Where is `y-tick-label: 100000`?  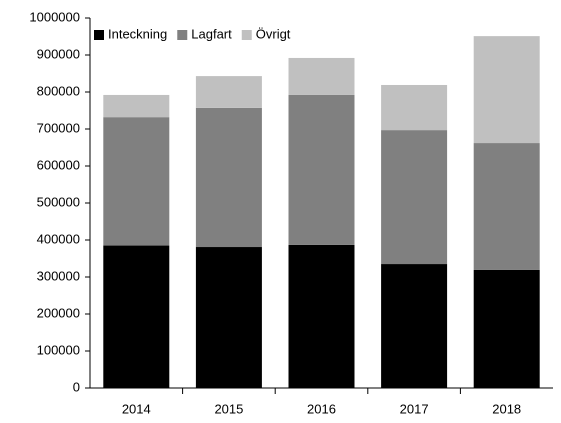 y-tick-label: 100000 is located at coordinates (58, 349).